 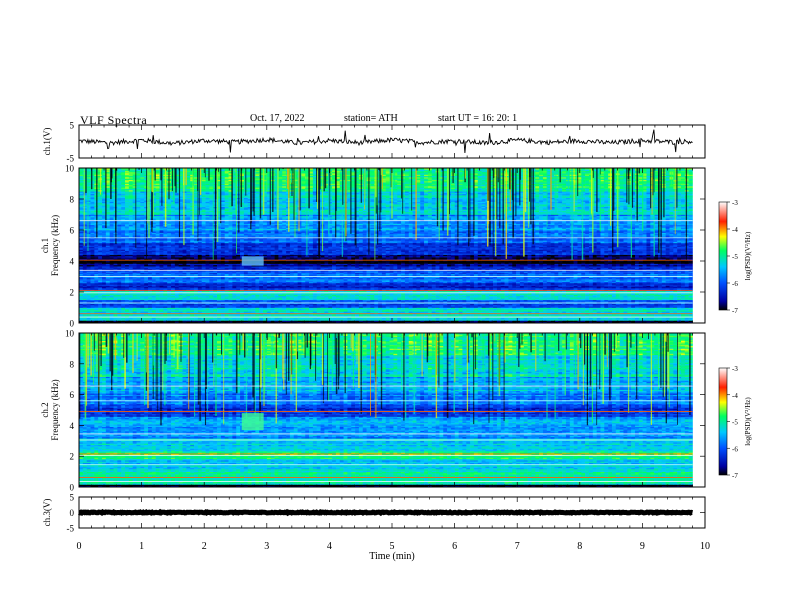 I want to click on ch1-waveform-panel: 5 -5 ch.1(V), so click(x=373, y=142).